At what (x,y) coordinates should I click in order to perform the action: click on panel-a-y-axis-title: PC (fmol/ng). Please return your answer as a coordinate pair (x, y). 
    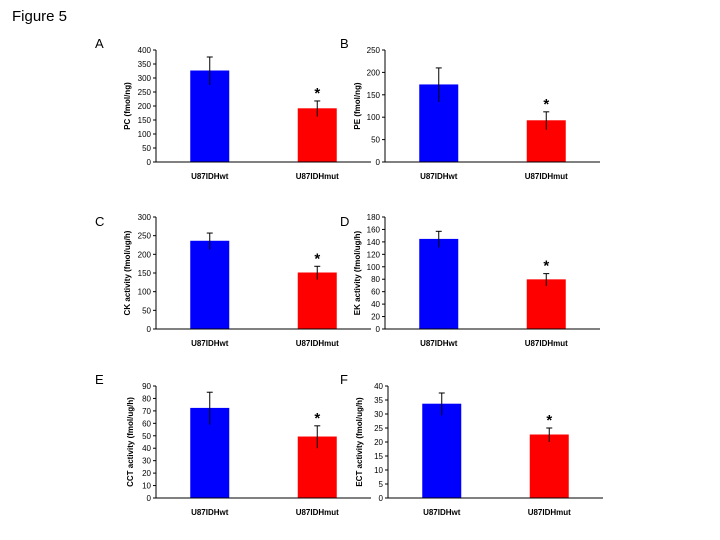
    Looking at the image, I should click on (127, 106).